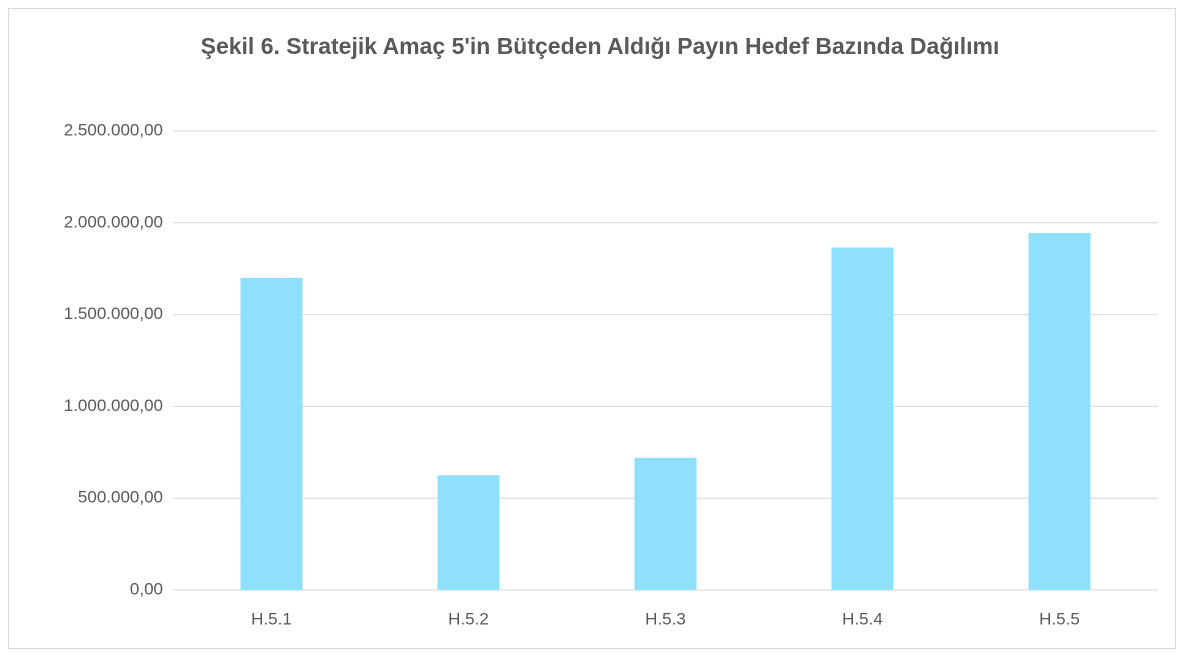  I want to click on y-tick-label: 1.500.000,00, so click(113, 313).